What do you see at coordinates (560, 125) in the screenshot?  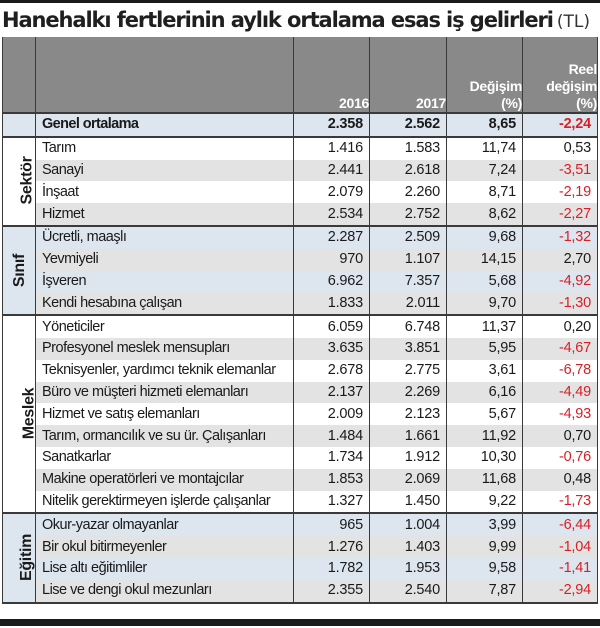 I see `value-real-change: -2,24` at bounding box center [560, 125].